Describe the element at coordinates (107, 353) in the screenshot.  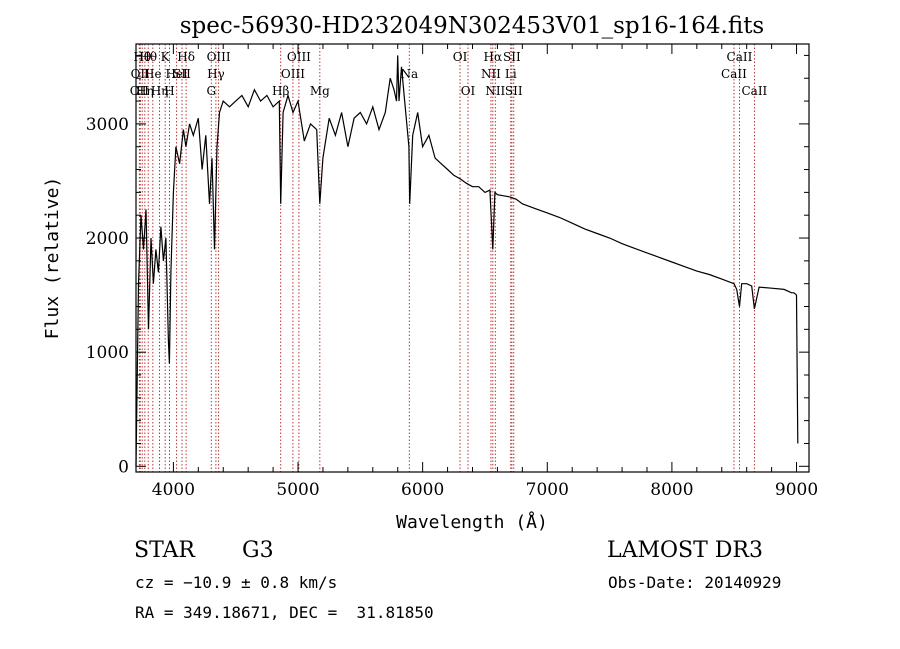
I see `y-tick-label: 1000` at that location.